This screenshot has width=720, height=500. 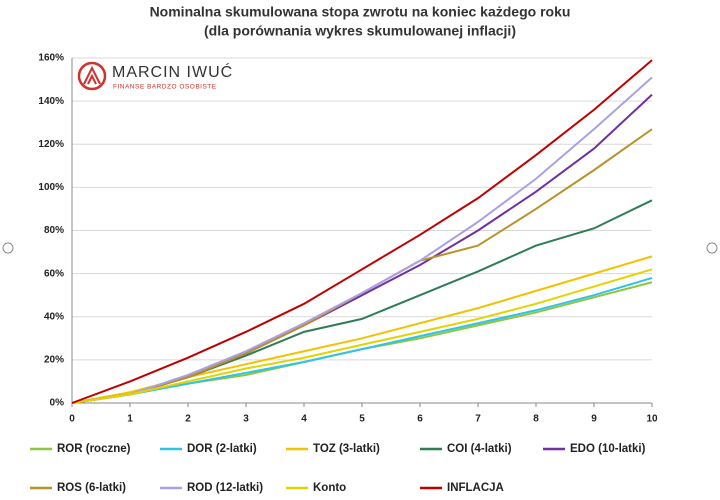 What do you see at coordinates (54, 360) in the screenshot?
I see `y-tick-label: 20%` at bounding box center [54, 360].